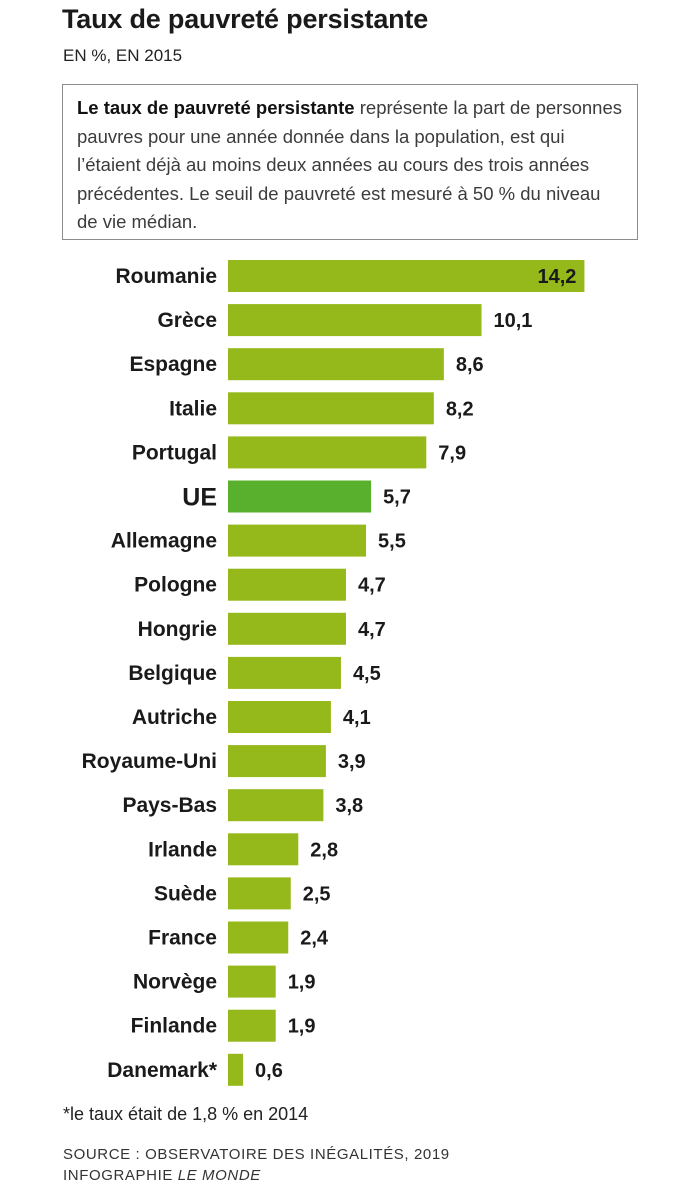  What do you see at coordinates (252, 1025) in the screenshot?
I see `bar-finlande` at bounding box center [252, 1025].